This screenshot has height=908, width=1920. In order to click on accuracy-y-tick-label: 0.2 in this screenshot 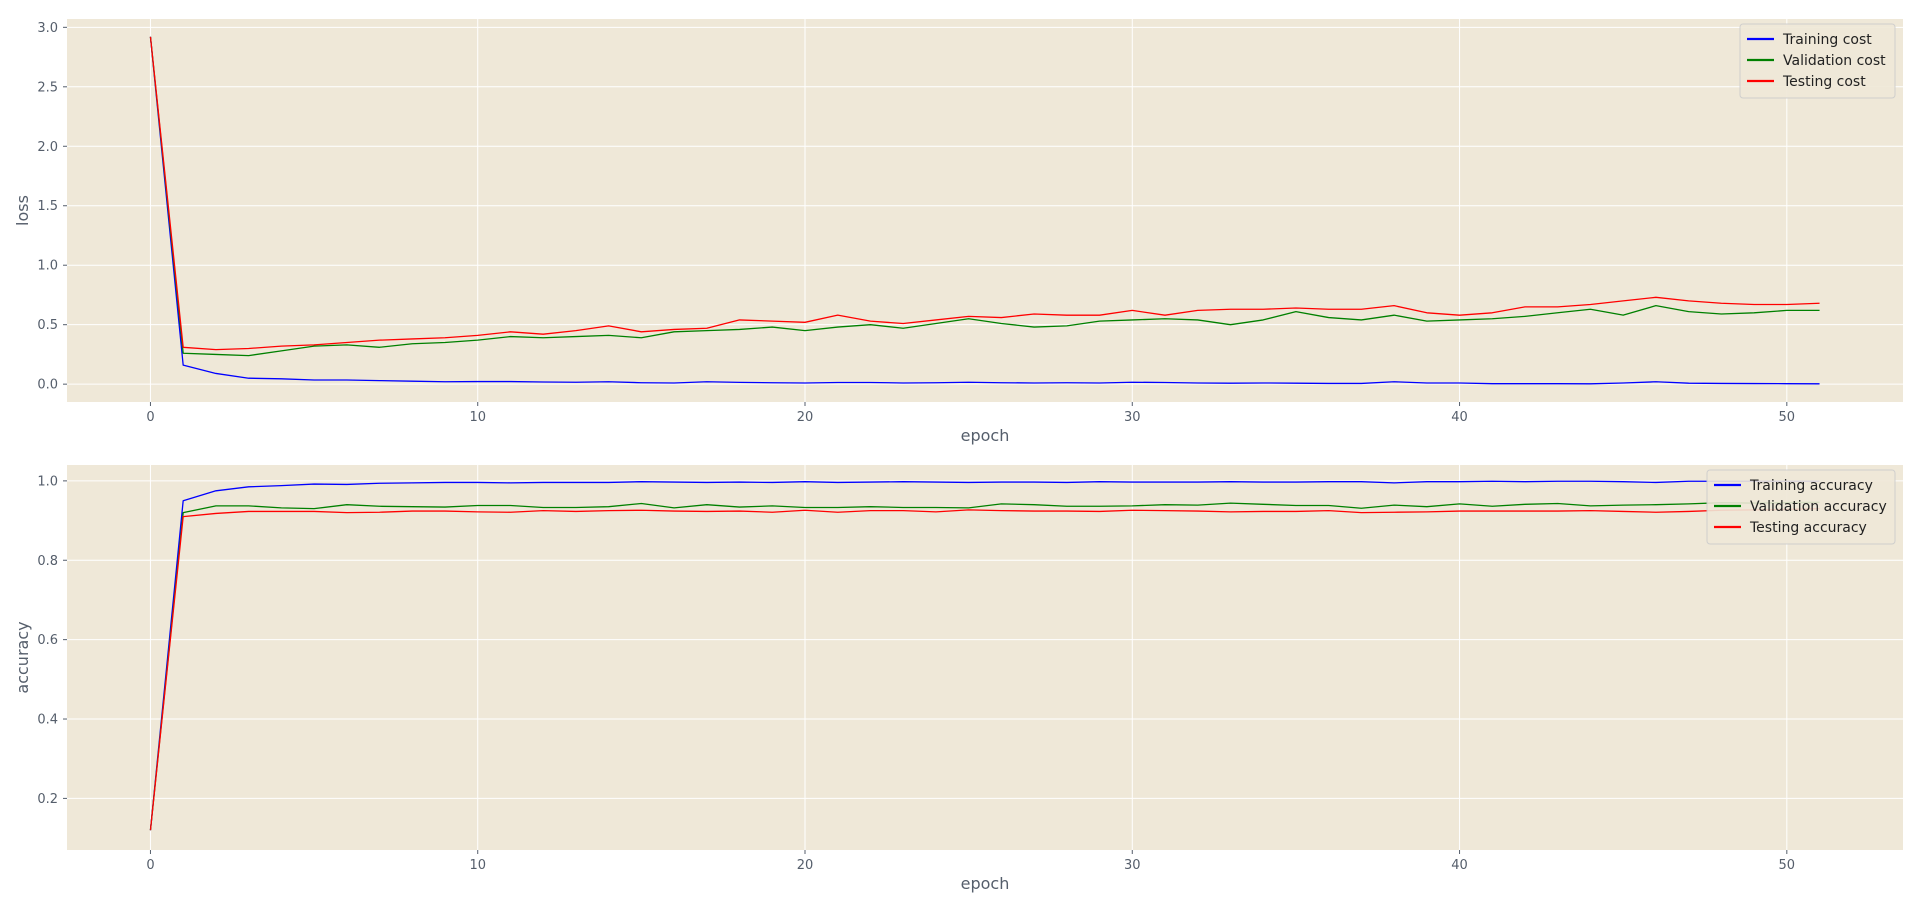, I will do `click(47, 799)`.